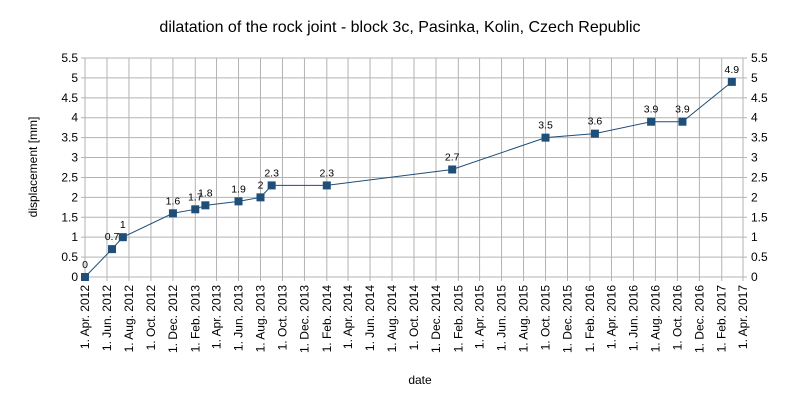 The width and height of the screenshot is (801, 405). Describe the element at coordinates (436, 319) in the screenshot. I see `x-tick-label: 1. Dec. 2014` at that location.